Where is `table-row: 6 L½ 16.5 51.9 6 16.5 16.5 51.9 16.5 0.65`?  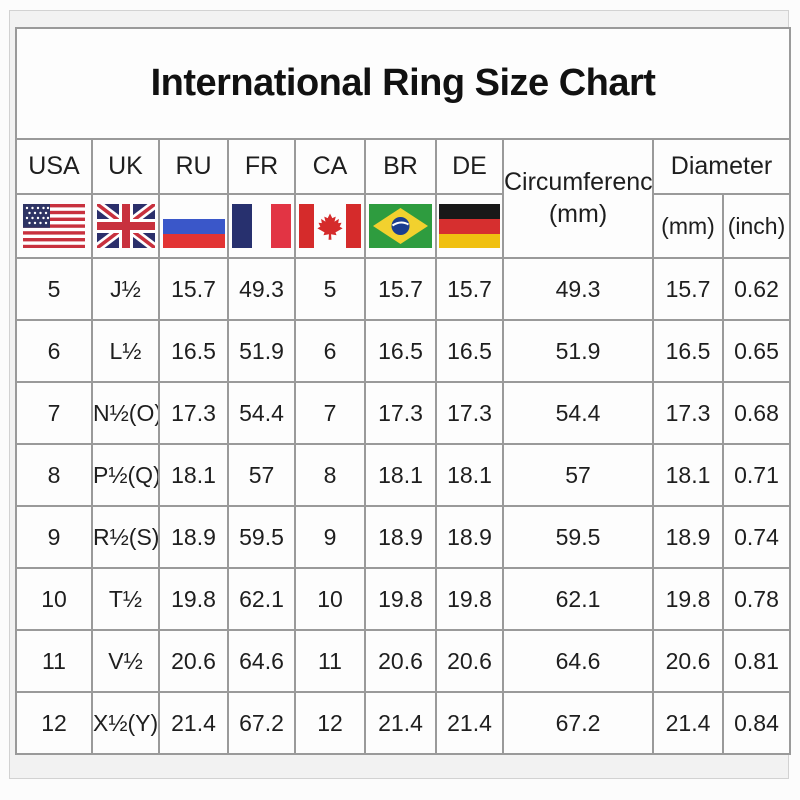
table-row: 6 L½ 16.5 51.9 6 16.5 16.5 51.9 16.5 0.65 is located at coordinates (403, 351).